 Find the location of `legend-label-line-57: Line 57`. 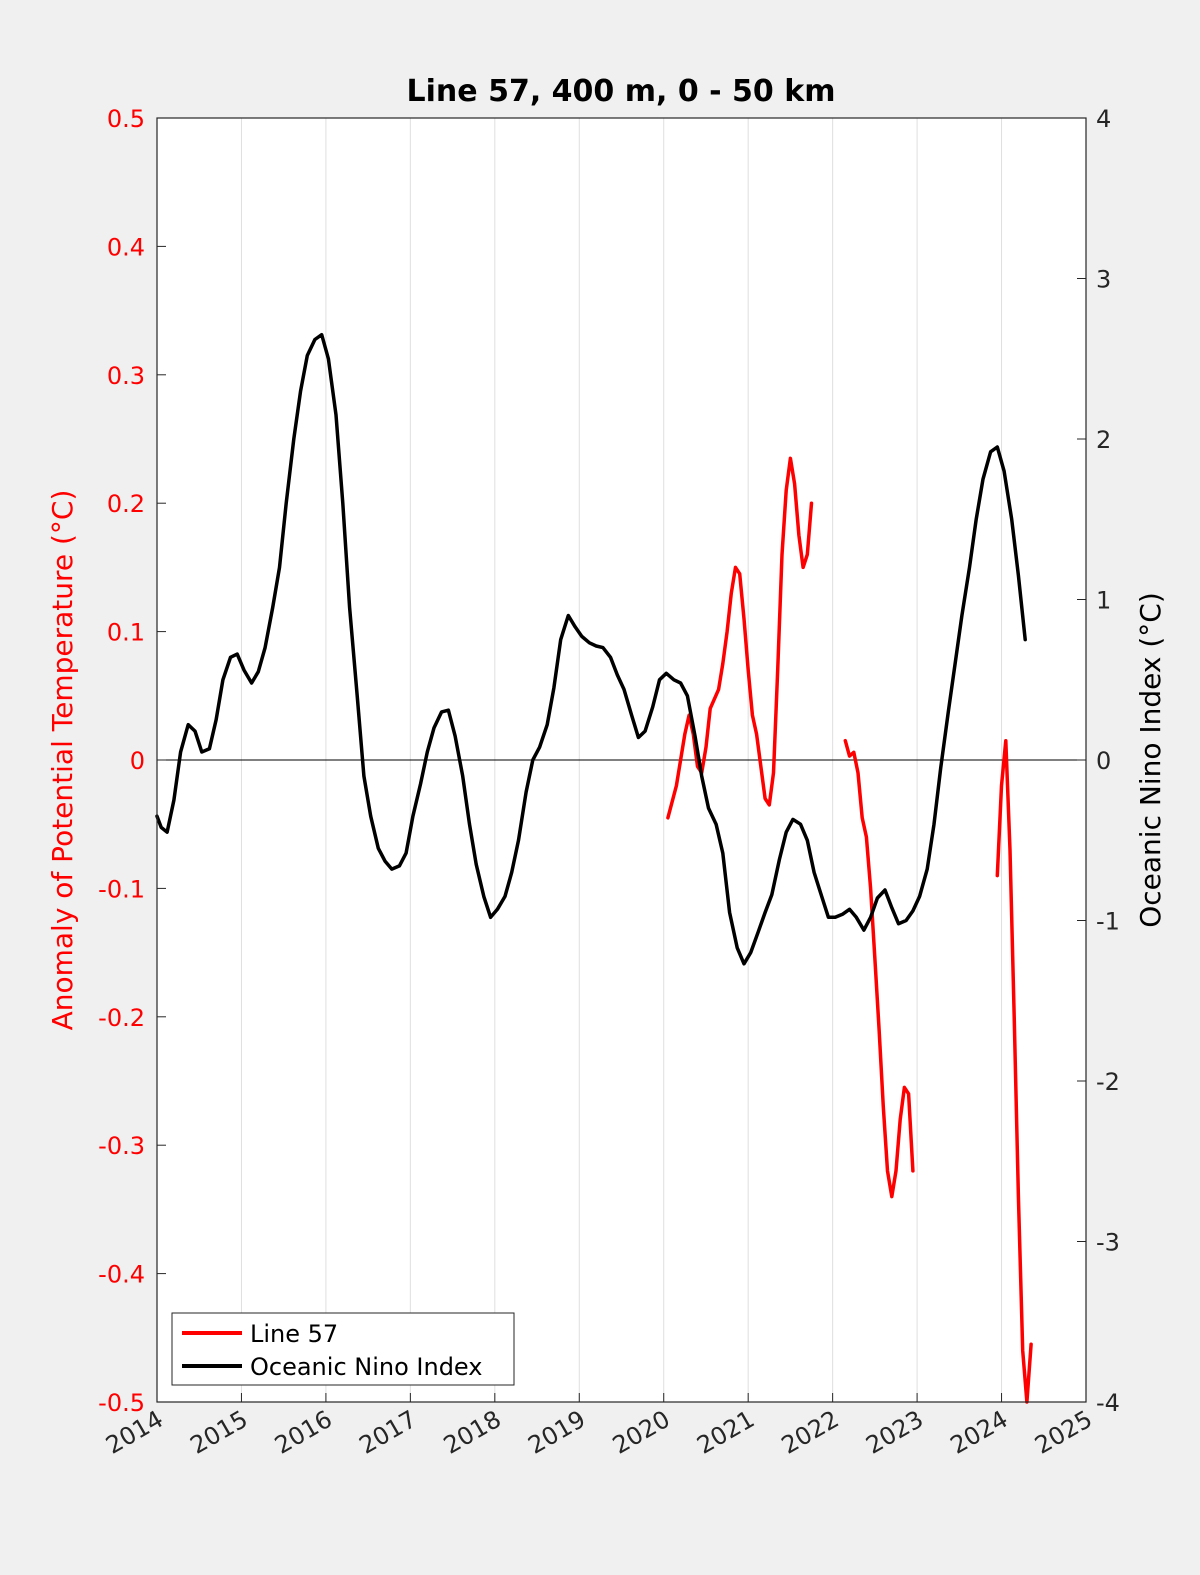

legend-label-line-57: Line 57 is located at coordinates (294, 1334).